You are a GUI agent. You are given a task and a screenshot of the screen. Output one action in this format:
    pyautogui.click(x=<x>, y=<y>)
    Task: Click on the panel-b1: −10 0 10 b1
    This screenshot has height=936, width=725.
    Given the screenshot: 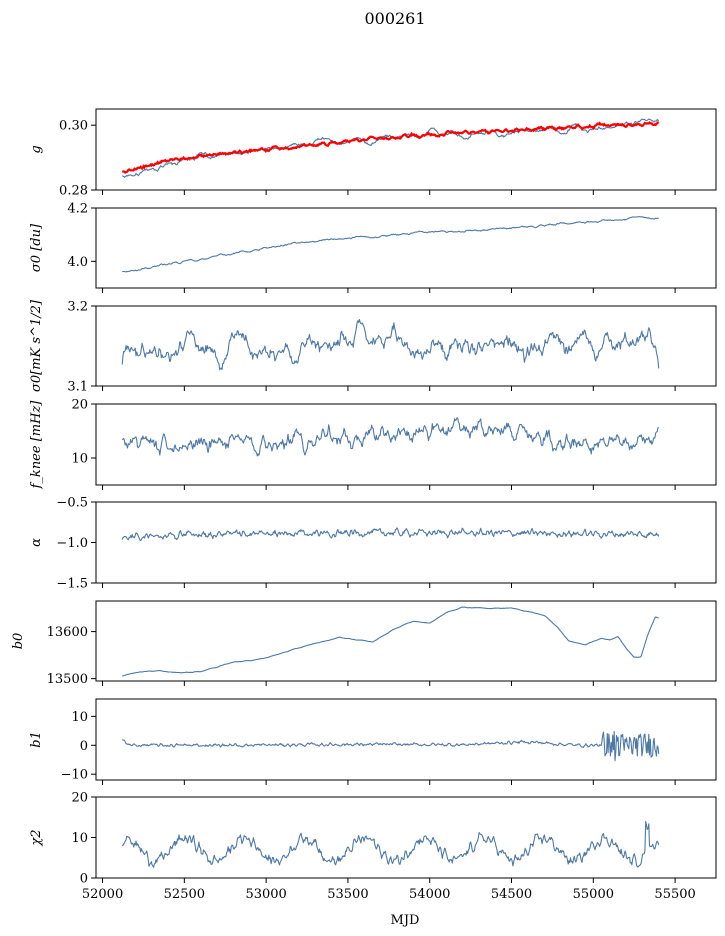 What is the action you would take?
    pyautogui.click(x=373, y=741)
    